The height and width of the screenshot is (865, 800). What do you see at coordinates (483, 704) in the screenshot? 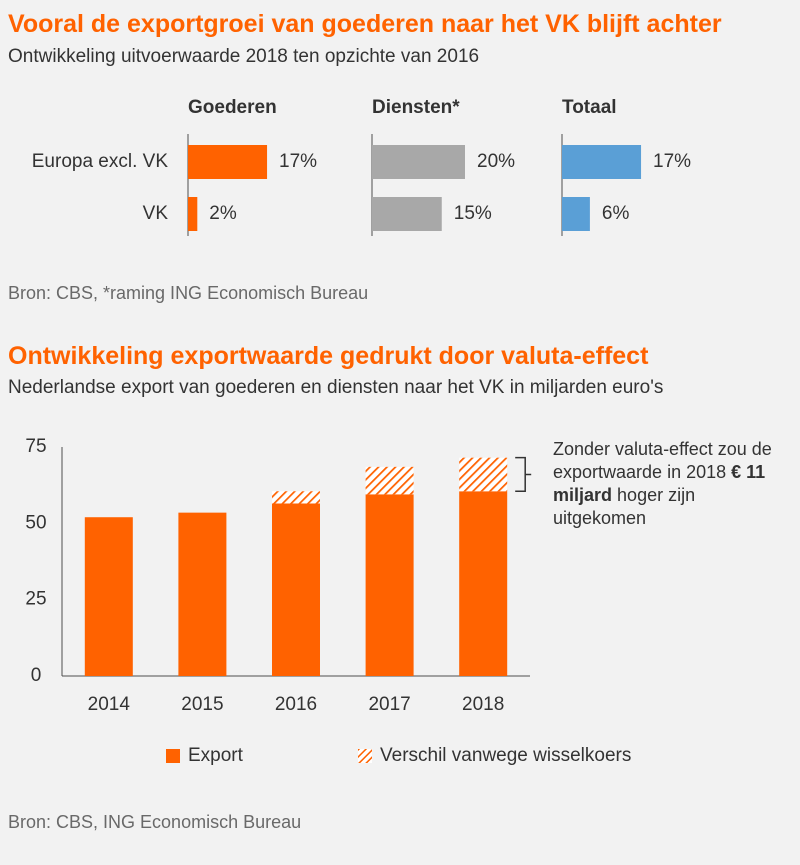
I see `x-tick-label: 2018` at bounding box center [483, 704].